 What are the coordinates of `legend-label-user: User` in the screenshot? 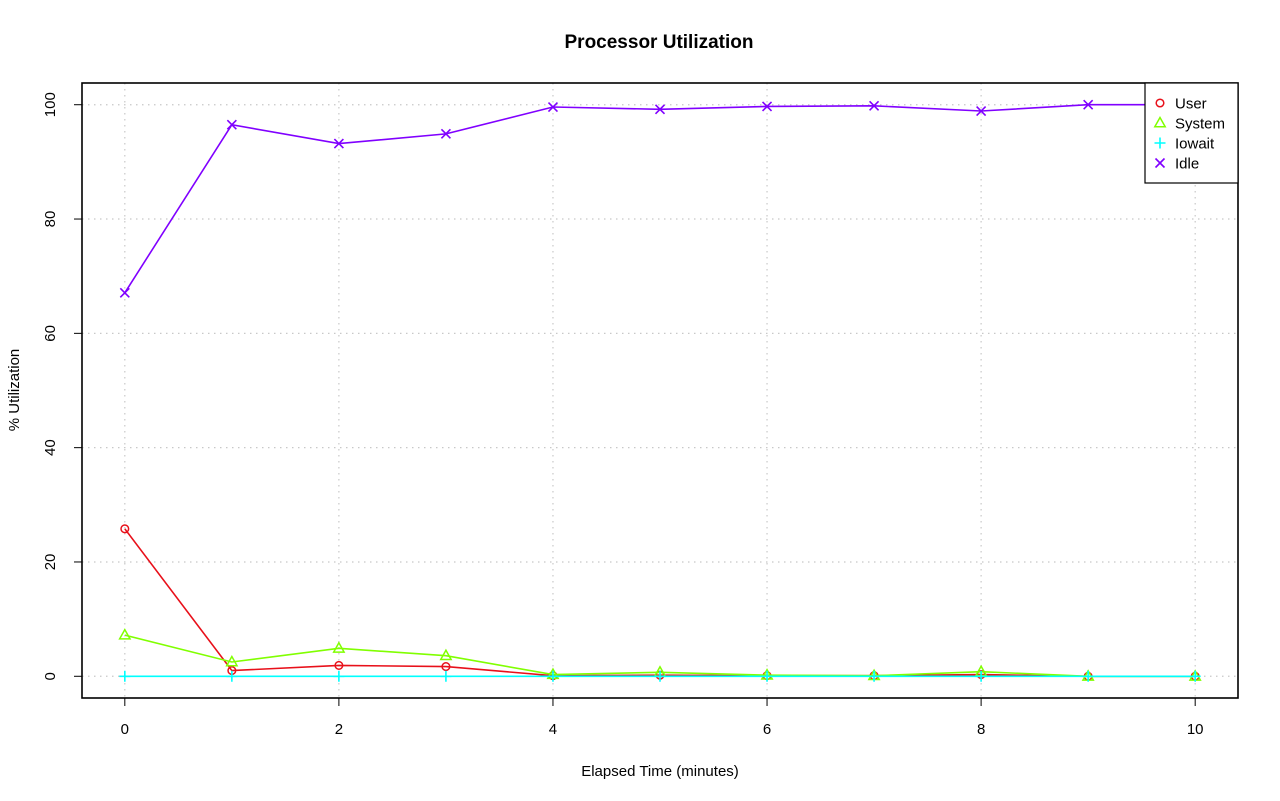 It's located at (1191, 104).